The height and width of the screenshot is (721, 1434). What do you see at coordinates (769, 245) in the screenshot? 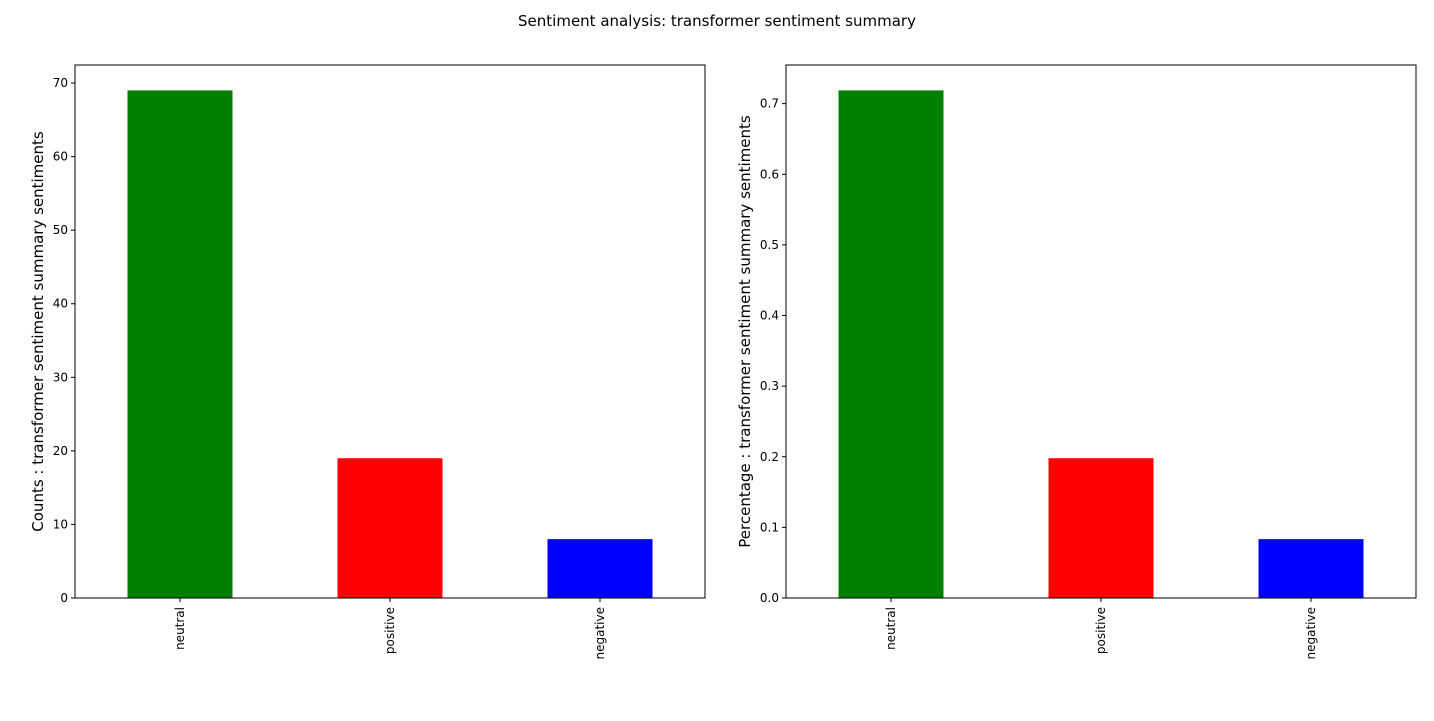
I see `percentage-ytick-label: 0.5` at bounding box center [769, 245].